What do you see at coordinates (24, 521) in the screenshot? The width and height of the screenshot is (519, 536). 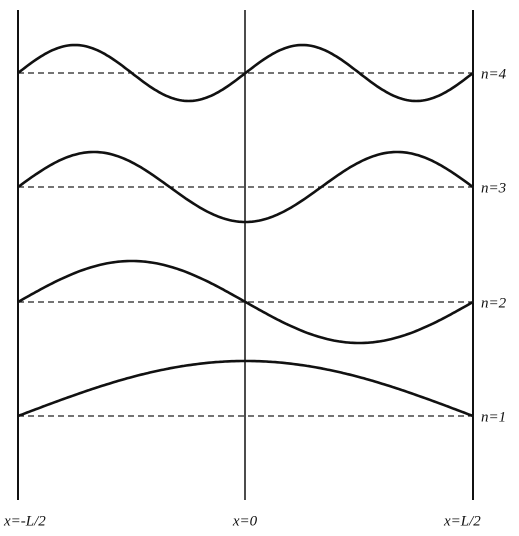 I see `position-label: x=-L/2` at bounding box center [24, 521].